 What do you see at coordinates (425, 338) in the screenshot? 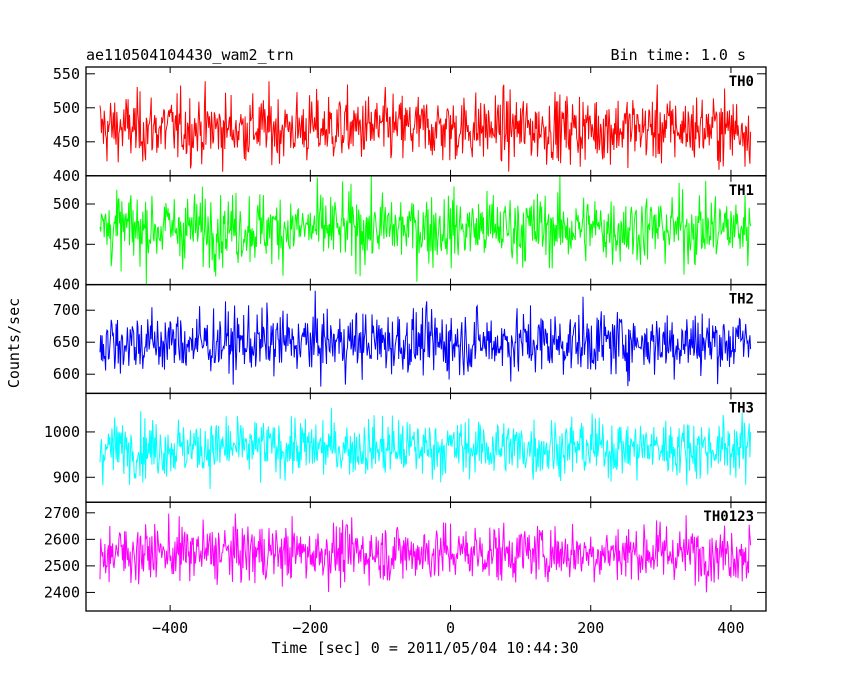
I see `series-line-th2` at bounding box center [425, 338].